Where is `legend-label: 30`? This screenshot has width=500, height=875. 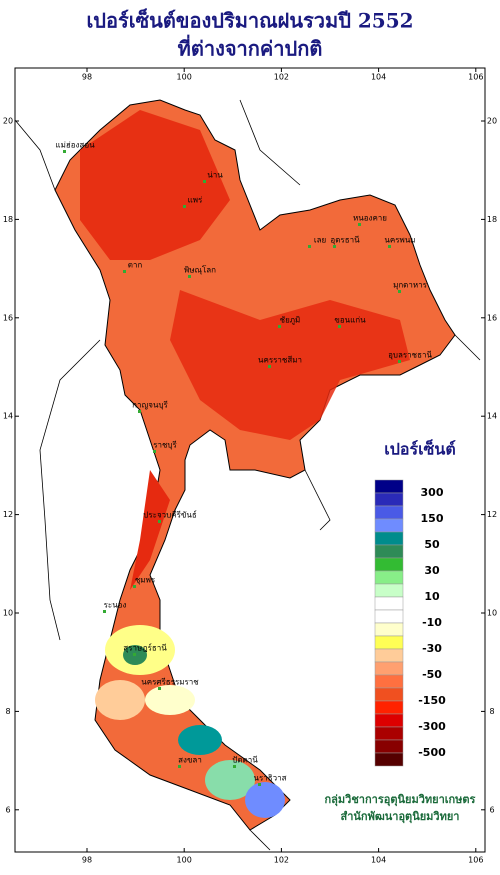
legend-label: 30 is located at coordinates (432, 570).